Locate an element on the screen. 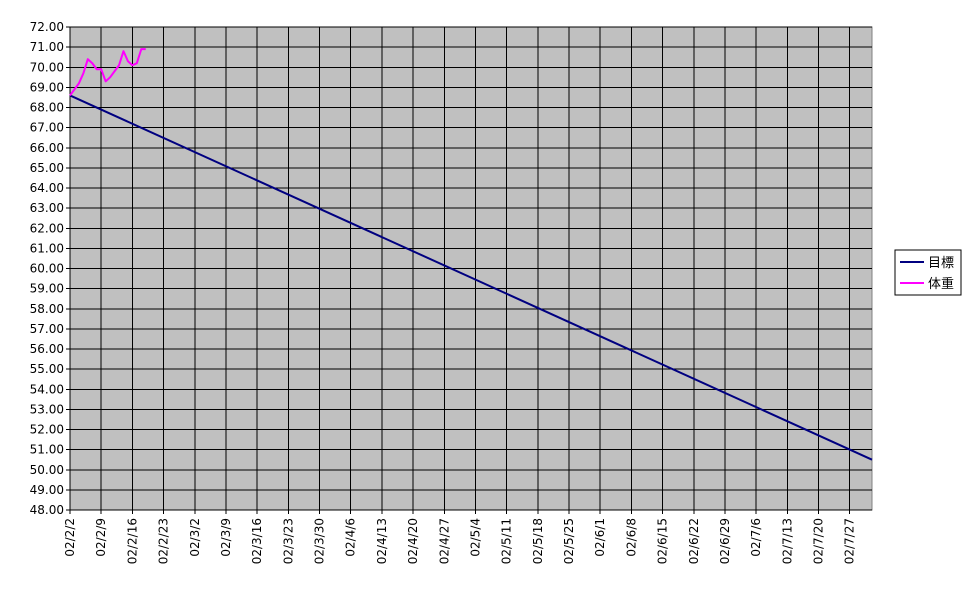 This screenshot has width=970, height=607. y-tick-label: 60.00 is located at coordinates (47, 269).